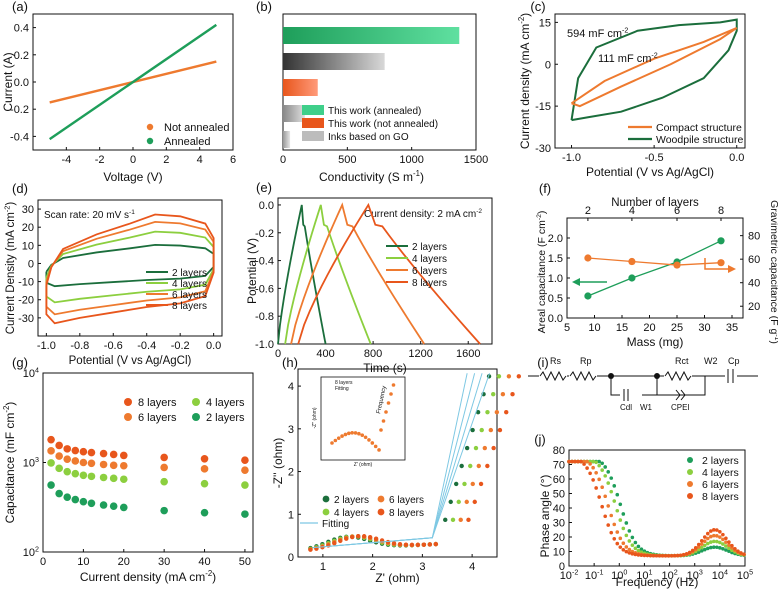 This screenshot has height=592, width=778. Describe the element at coordinates (26, 283) in the screenshot. I see `panel-d-ytick: -10` at that location.